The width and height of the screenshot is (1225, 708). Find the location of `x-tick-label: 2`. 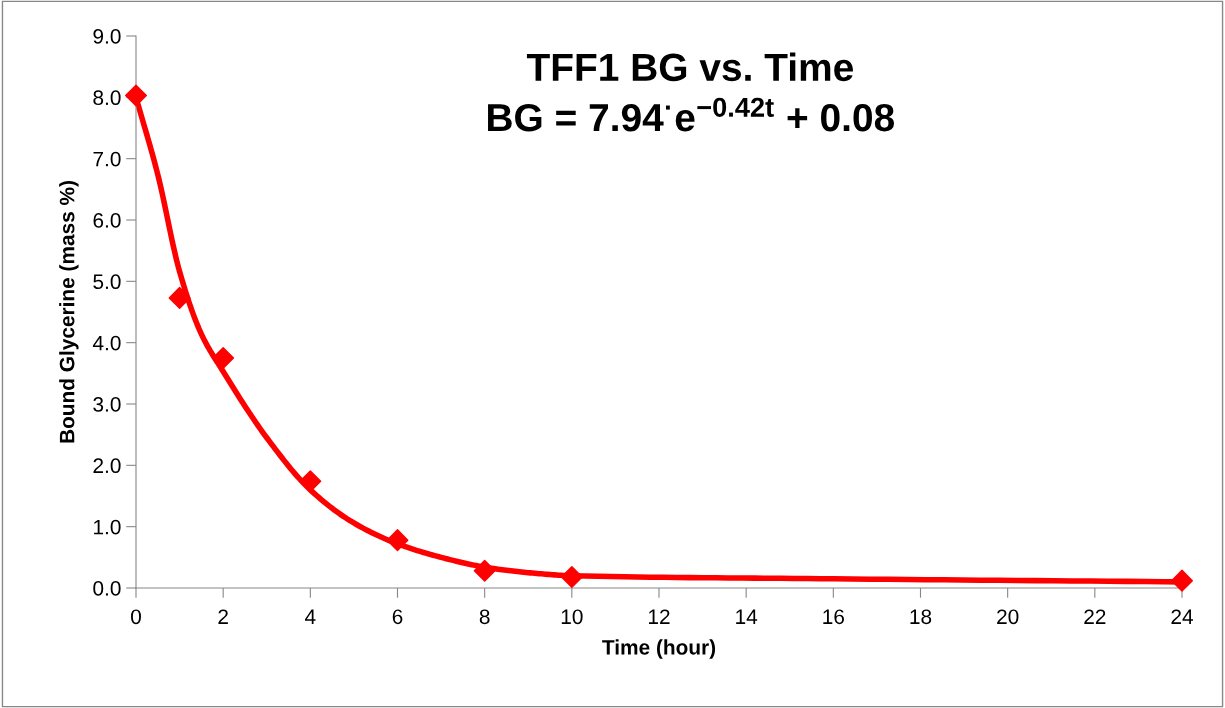

x-tick-label: 2 is located at coordinates (223, 616).